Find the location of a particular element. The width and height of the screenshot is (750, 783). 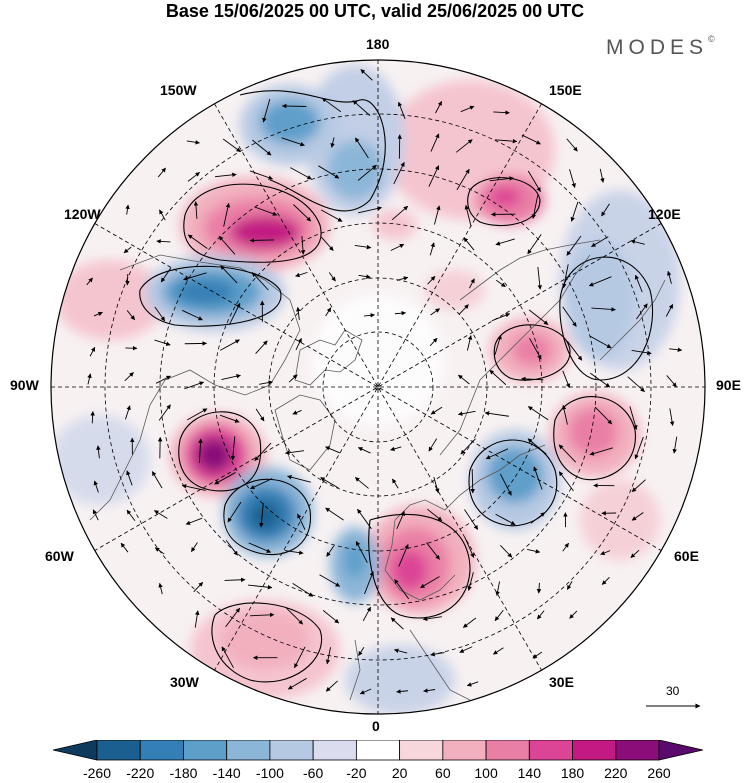

colorbar-tick-label: 100 is located at coordinates (486, 773).